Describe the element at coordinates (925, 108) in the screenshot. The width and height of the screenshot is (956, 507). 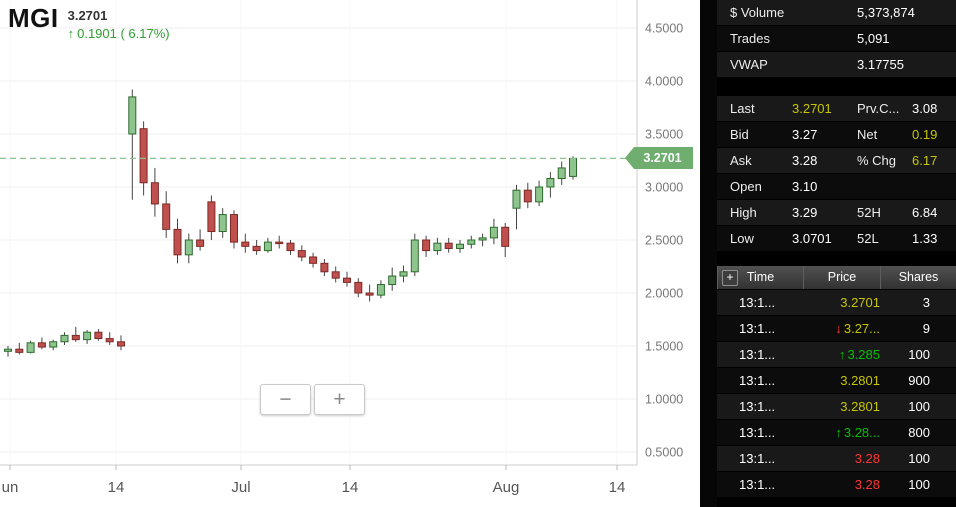
I see `quote-value: 3.08` at that location.